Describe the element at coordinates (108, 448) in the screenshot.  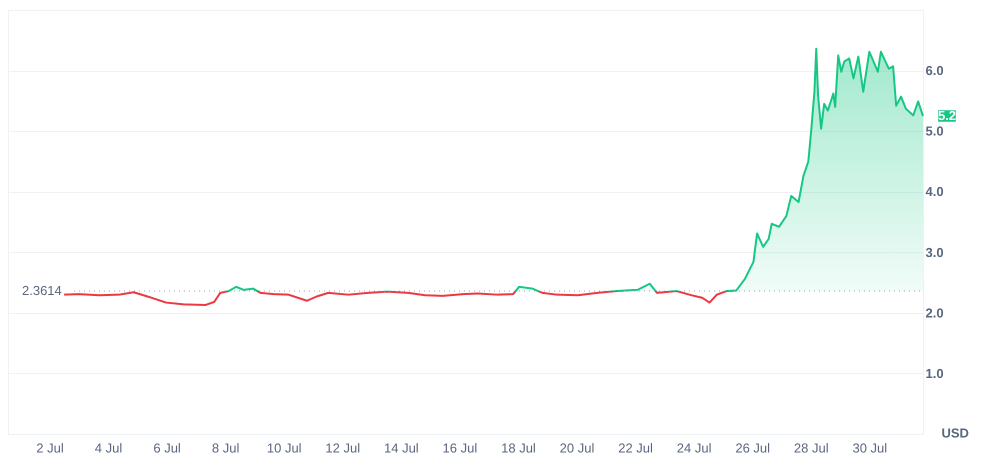
I see `x-tick-label: 4 Jul` at that location.